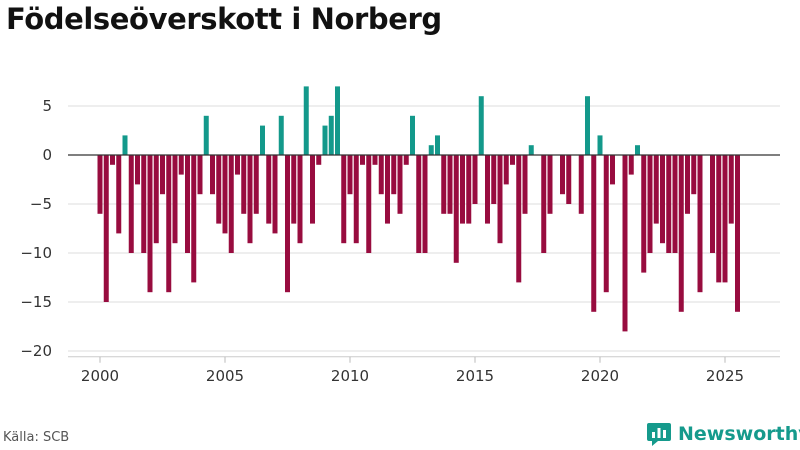 Image resolution: width=800 pixels, height=450 pixels. I want to click on bar-2004q4, so click(219, 189).